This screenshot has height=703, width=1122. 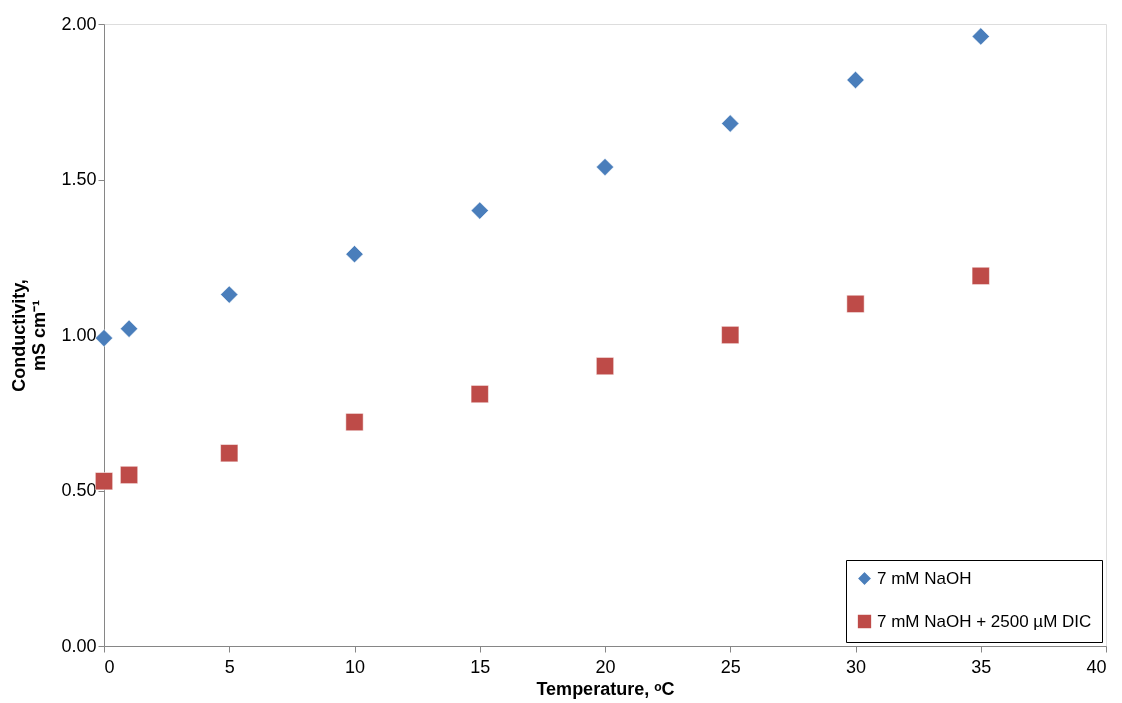 I want to click on y-tick-label: 1.50, so click(x=79, y=179).